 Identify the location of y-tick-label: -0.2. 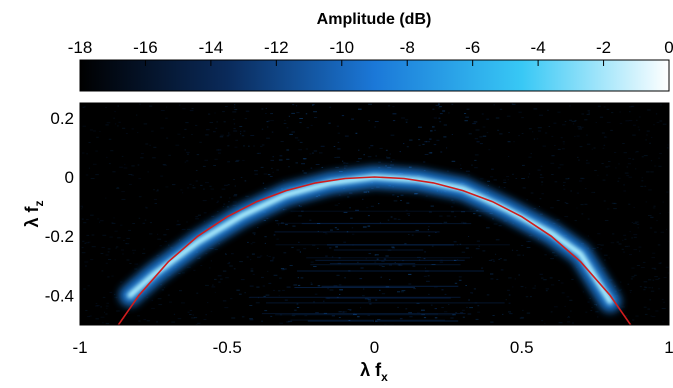
(59, 236).